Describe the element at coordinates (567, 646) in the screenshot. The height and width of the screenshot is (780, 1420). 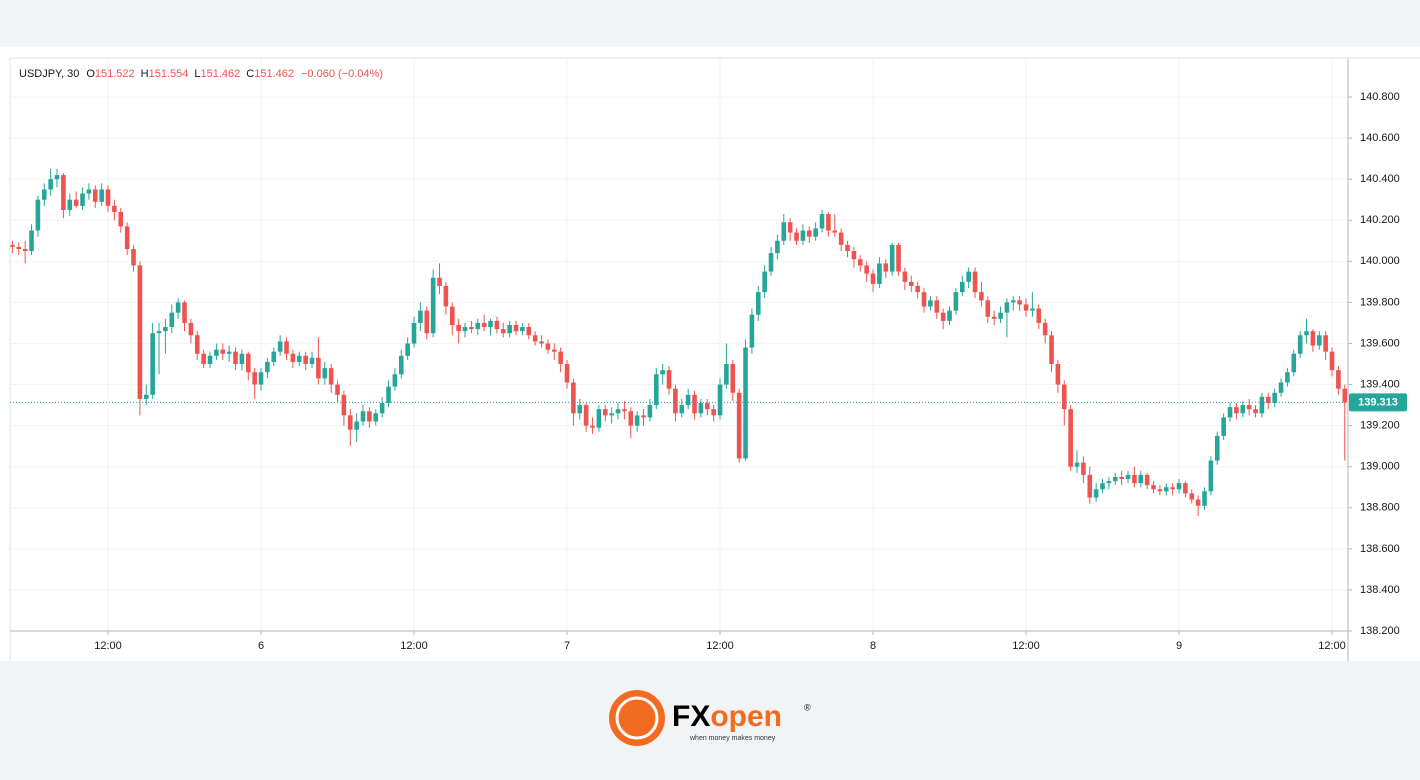
I see `x-tick-label: 7` at that location.